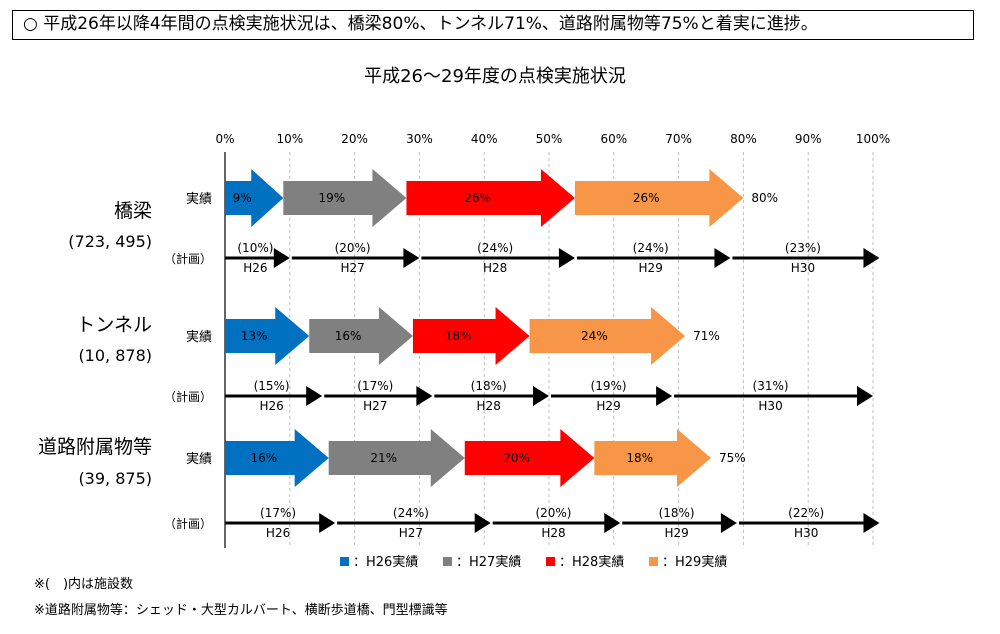  What do you see at coordinates (254, 336) in the screenshot?
I see `actual-bar-label: 13%` at bounding box center [254, 336].